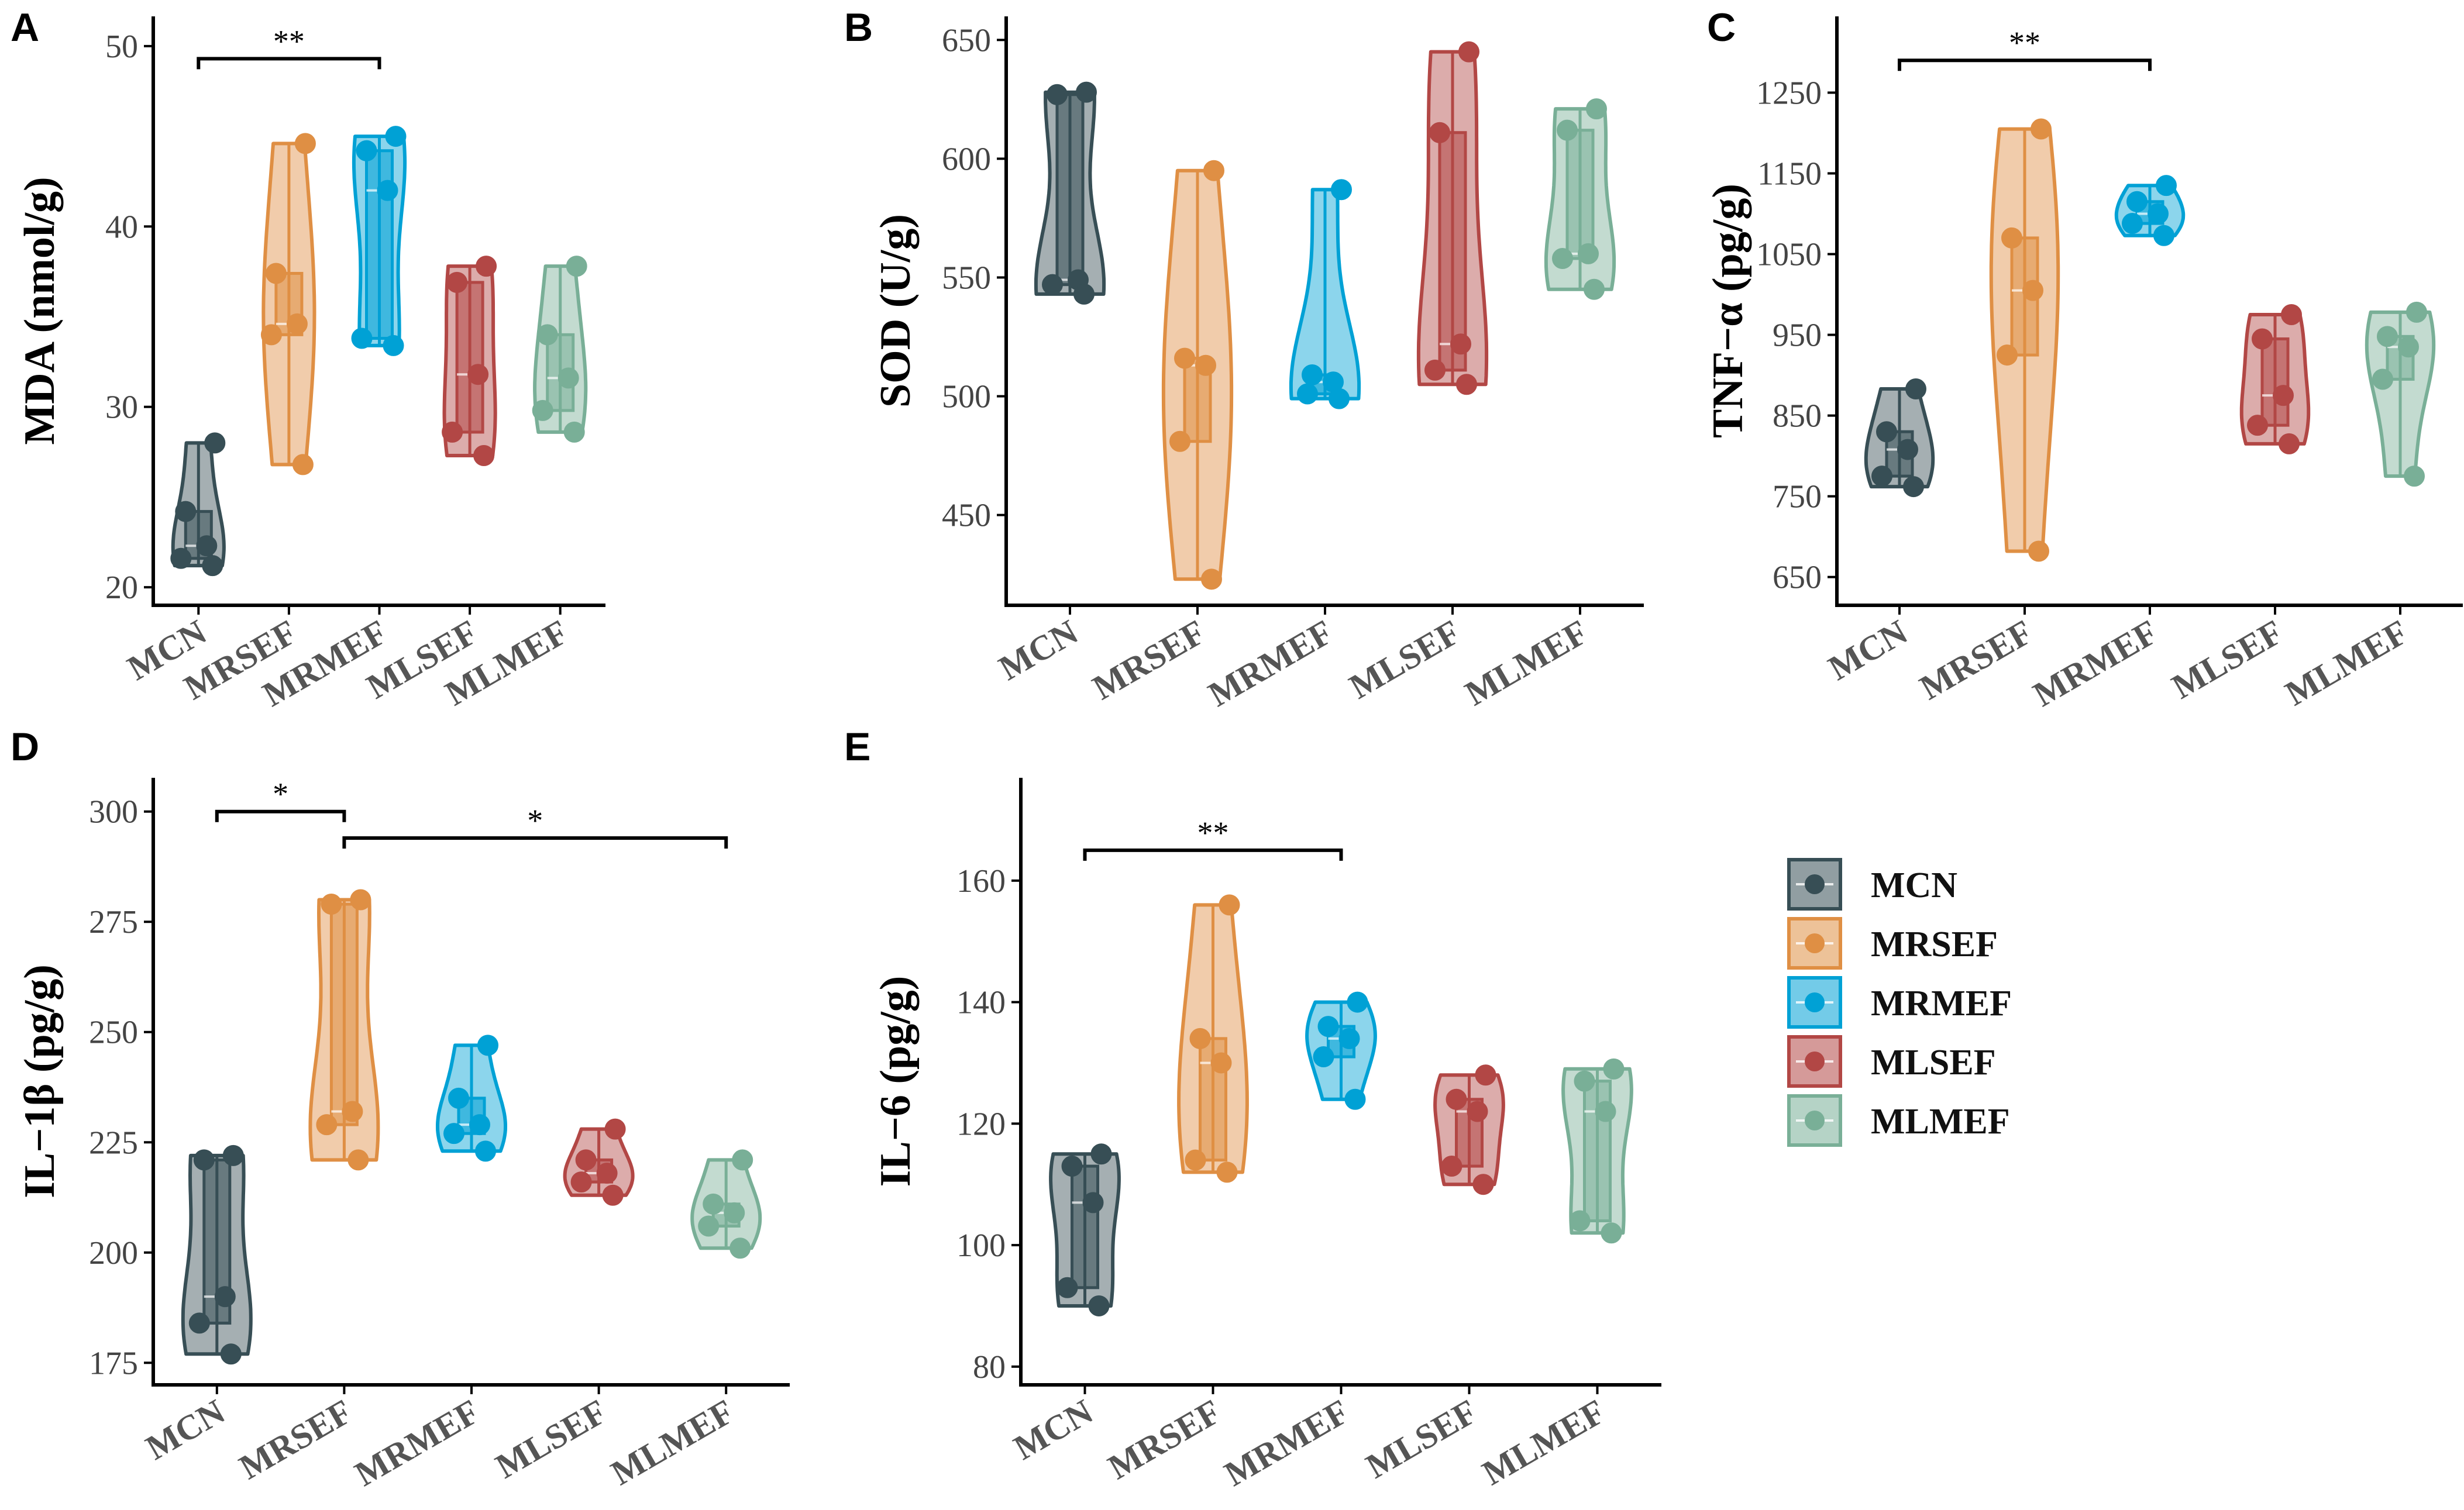  What do you see at coordinates (981, 1003) in the screenshot?
I see `y-tick-label: 140` at bounding box center [981, 1003].